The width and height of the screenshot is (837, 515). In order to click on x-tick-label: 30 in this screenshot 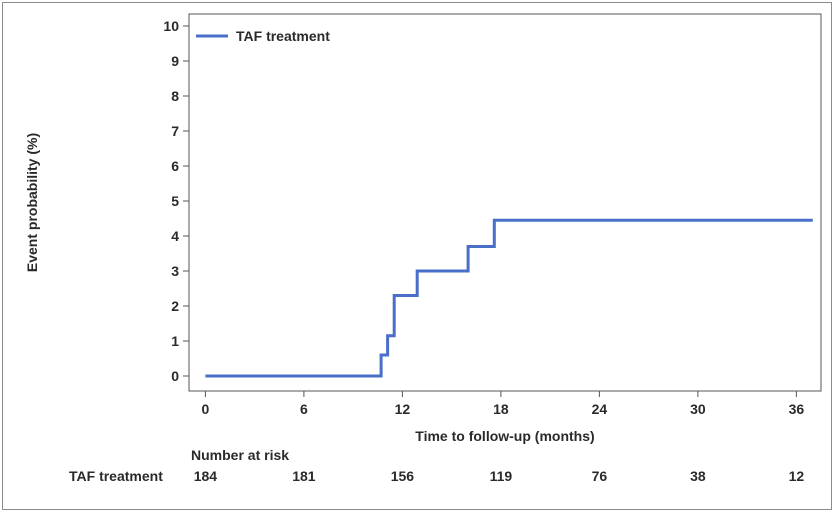, I will do `click(698, 409)`.